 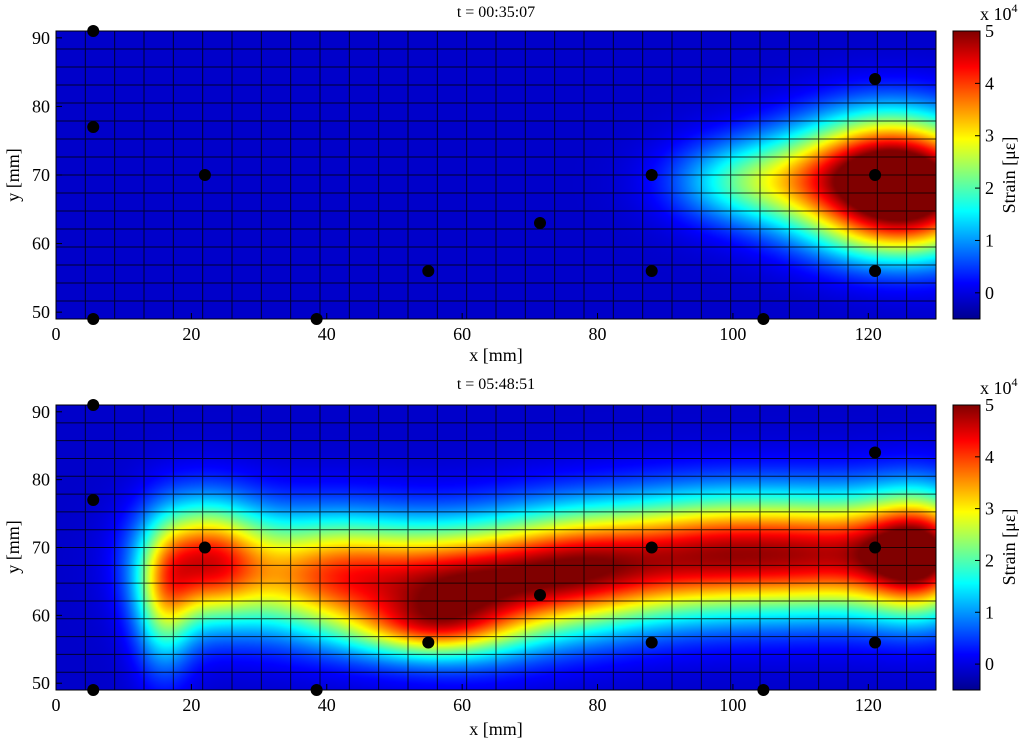 I want to click on chart-title: t = 05:48:51, so click(x=496, y=384).